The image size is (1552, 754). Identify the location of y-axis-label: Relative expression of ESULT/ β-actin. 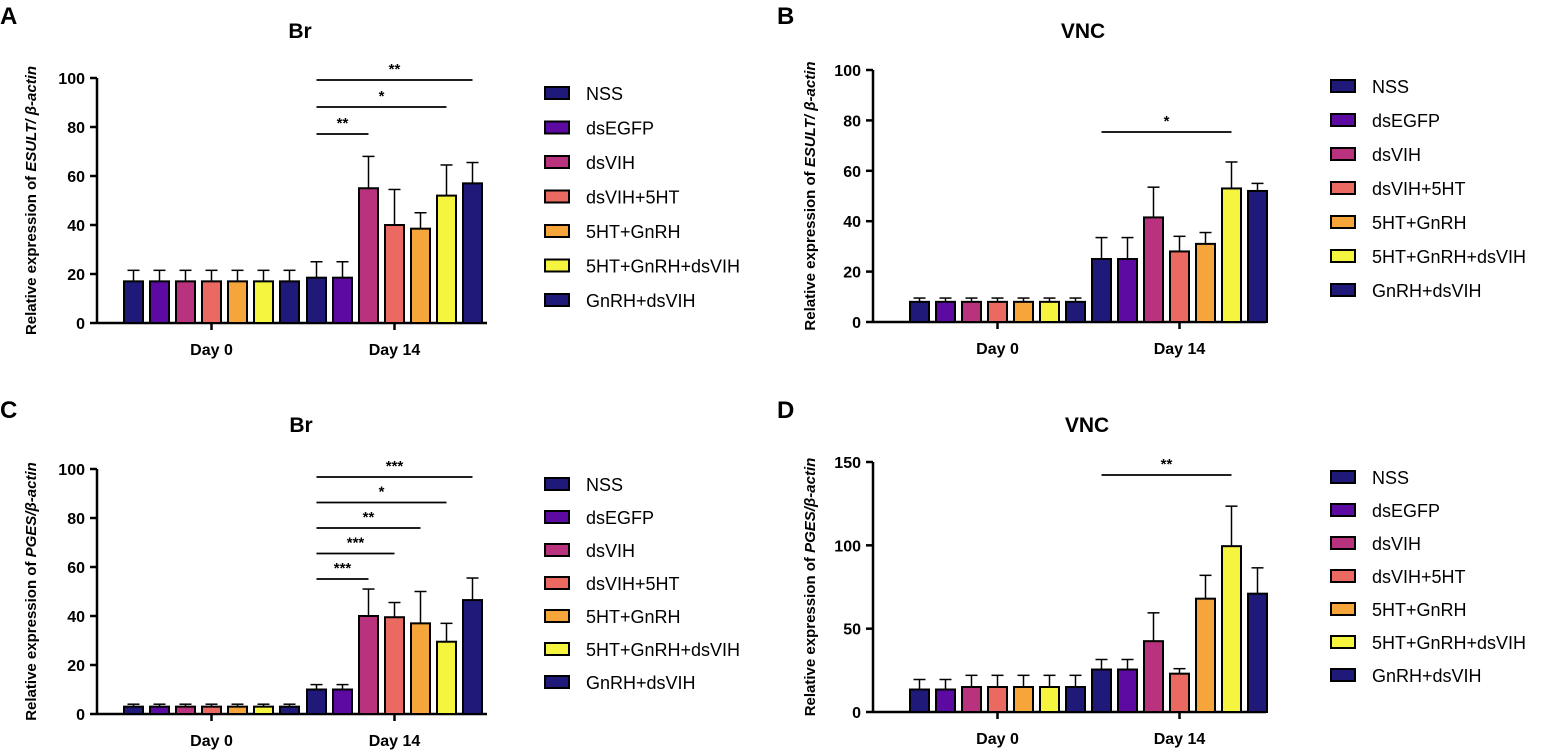
(810, 195).